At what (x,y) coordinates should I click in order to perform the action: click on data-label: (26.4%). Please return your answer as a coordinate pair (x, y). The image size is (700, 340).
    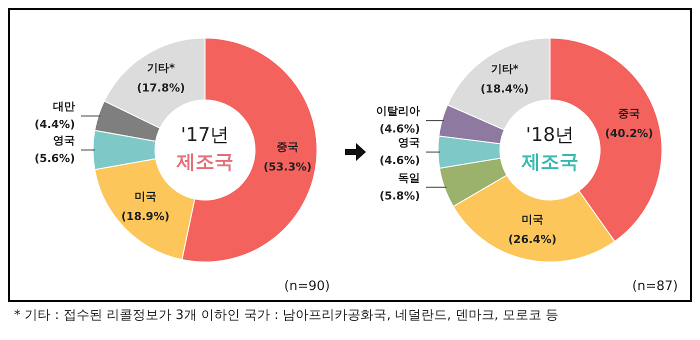
    Looking at the image, I should click on (532, 239).